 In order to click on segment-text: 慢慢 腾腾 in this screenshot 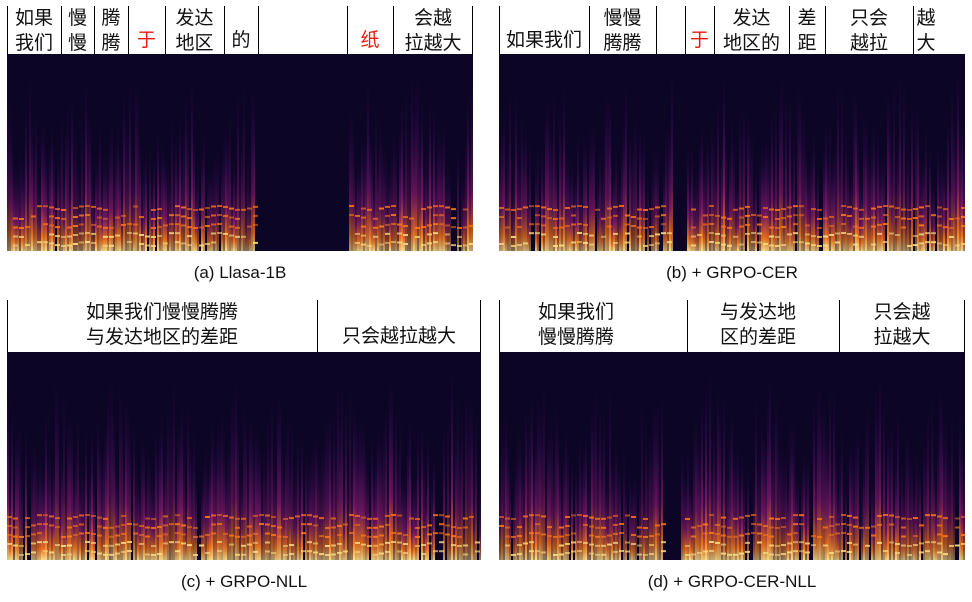, I will do `click(622, 30)`.